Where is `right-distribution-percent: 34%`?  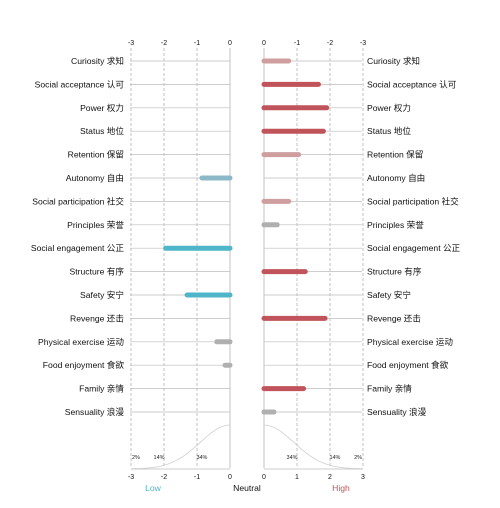 right-distribution-percent: 34% is located at coordinates (292, 458).